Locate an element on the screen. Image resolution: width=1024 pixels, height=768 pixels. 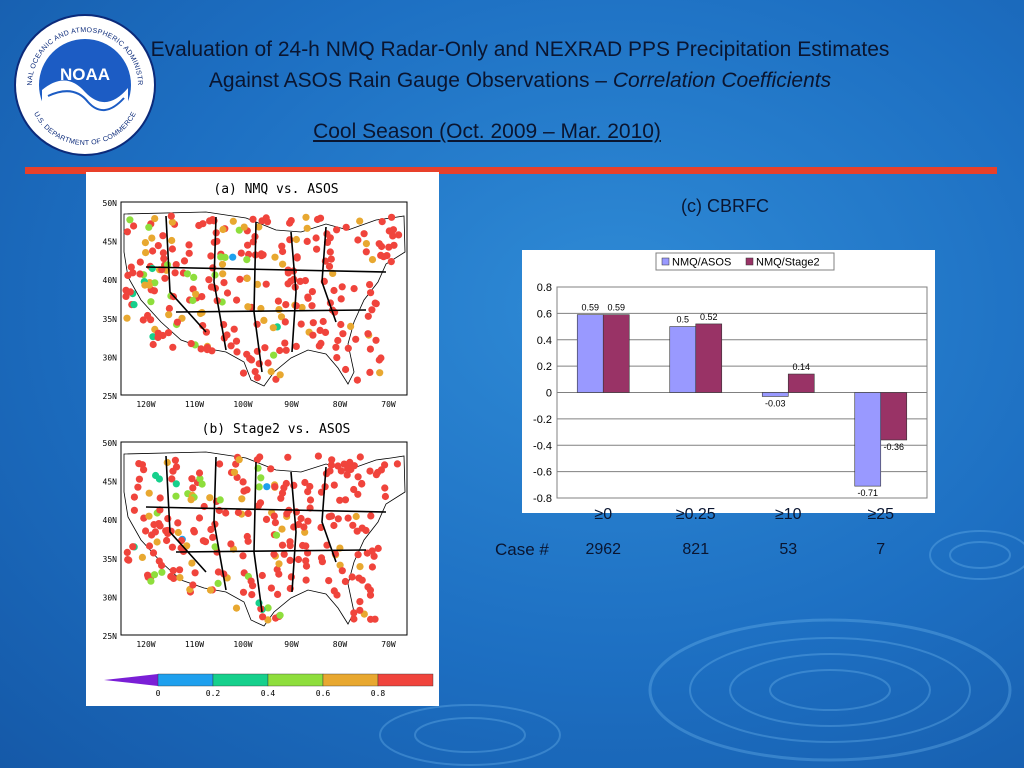
lon-label: 100W is located at coordinates (242, 644).